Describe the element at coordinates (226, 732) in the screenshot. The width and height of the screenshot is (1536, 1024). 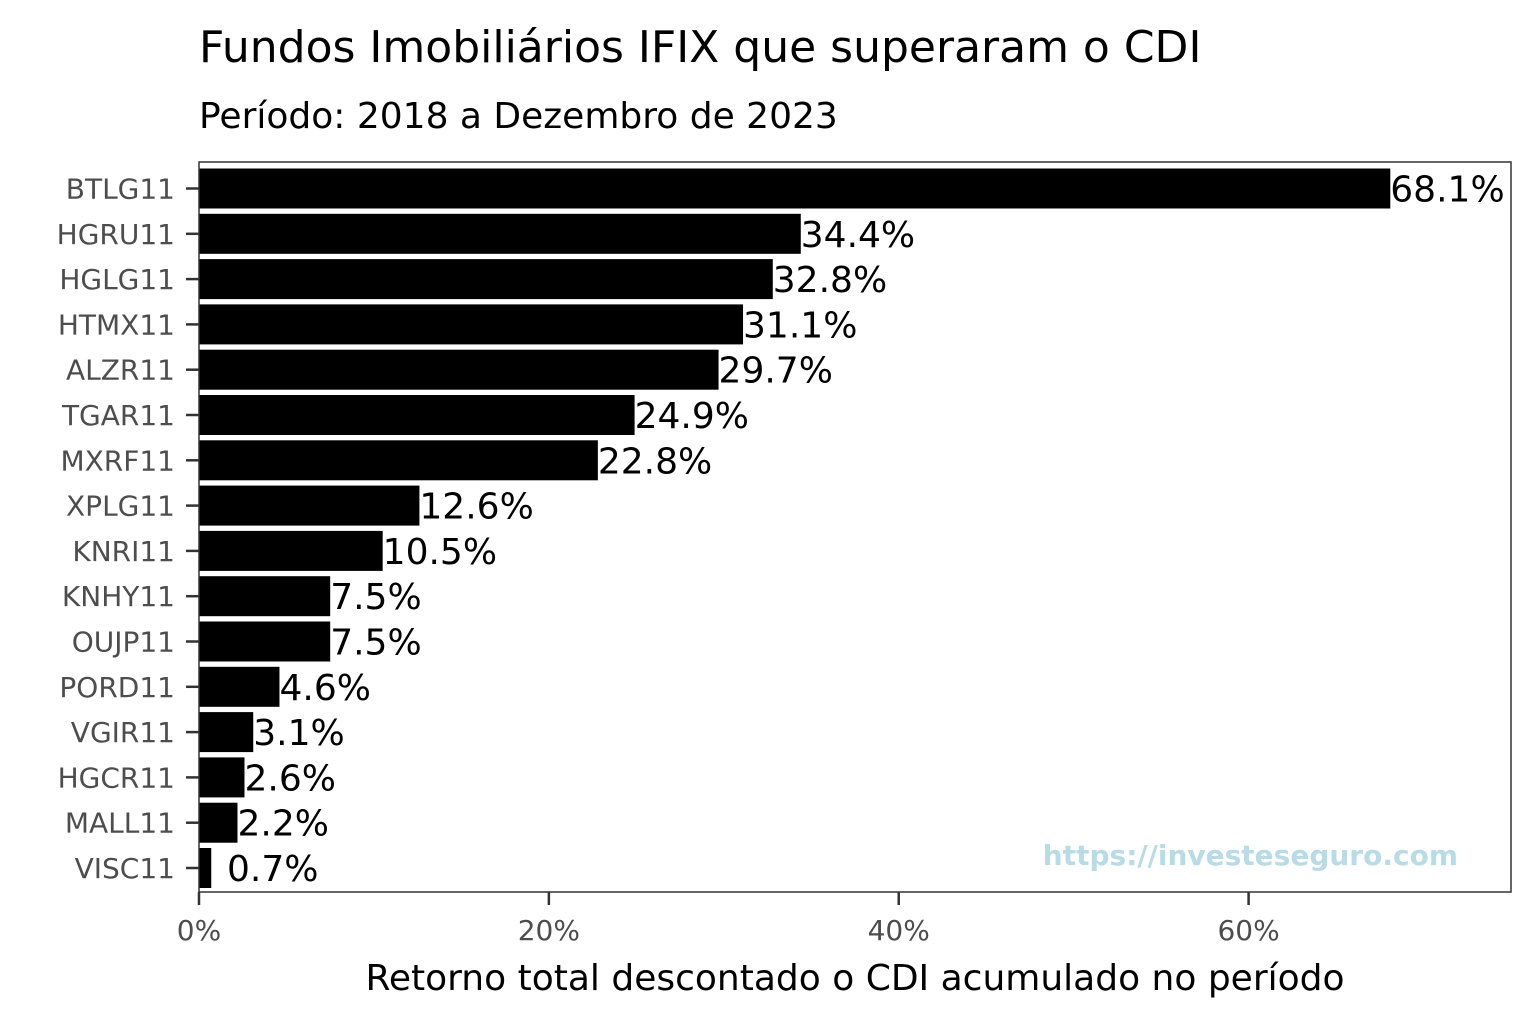
I see `bar-vgir11` at that location.